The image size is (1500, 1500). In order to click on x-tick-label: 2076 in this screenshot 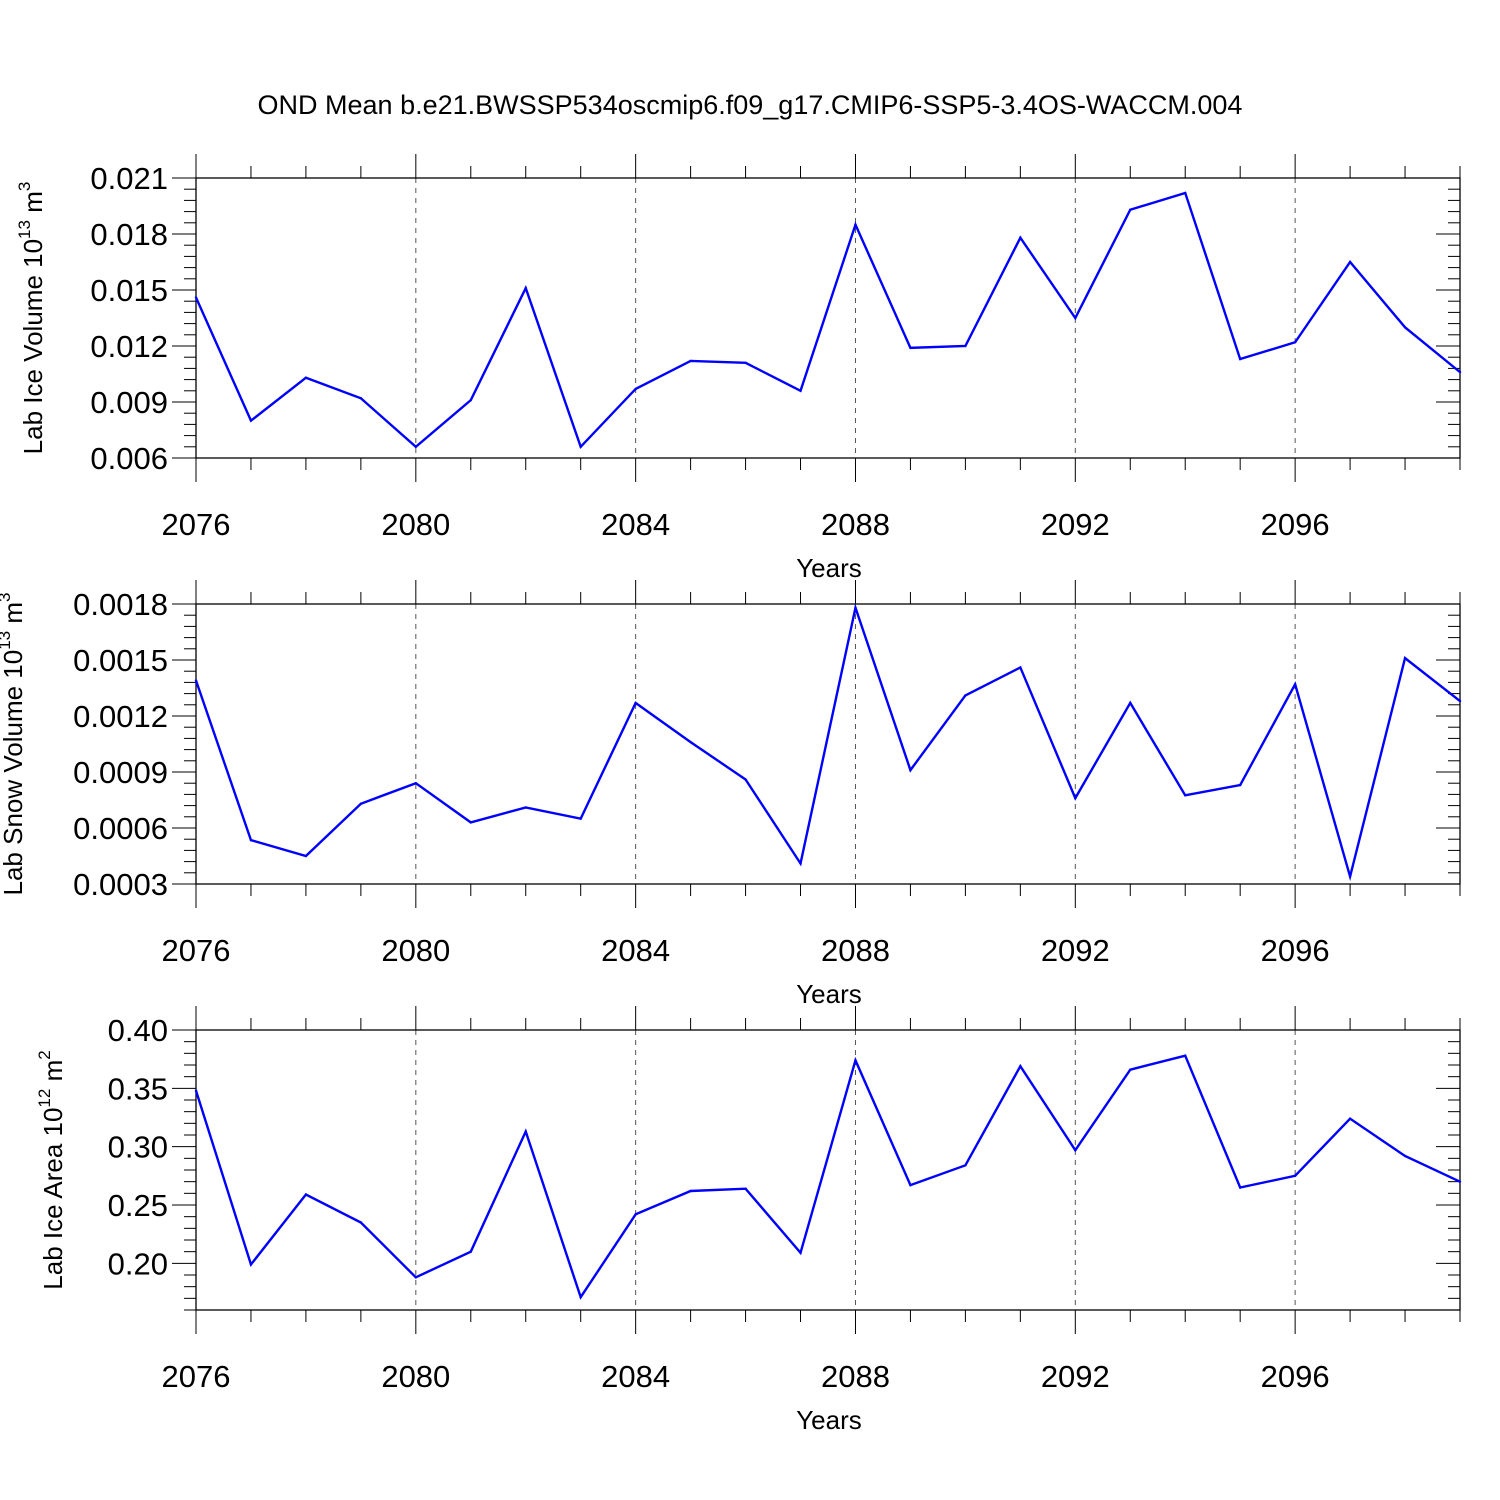, I will do `click(196, 950)`.